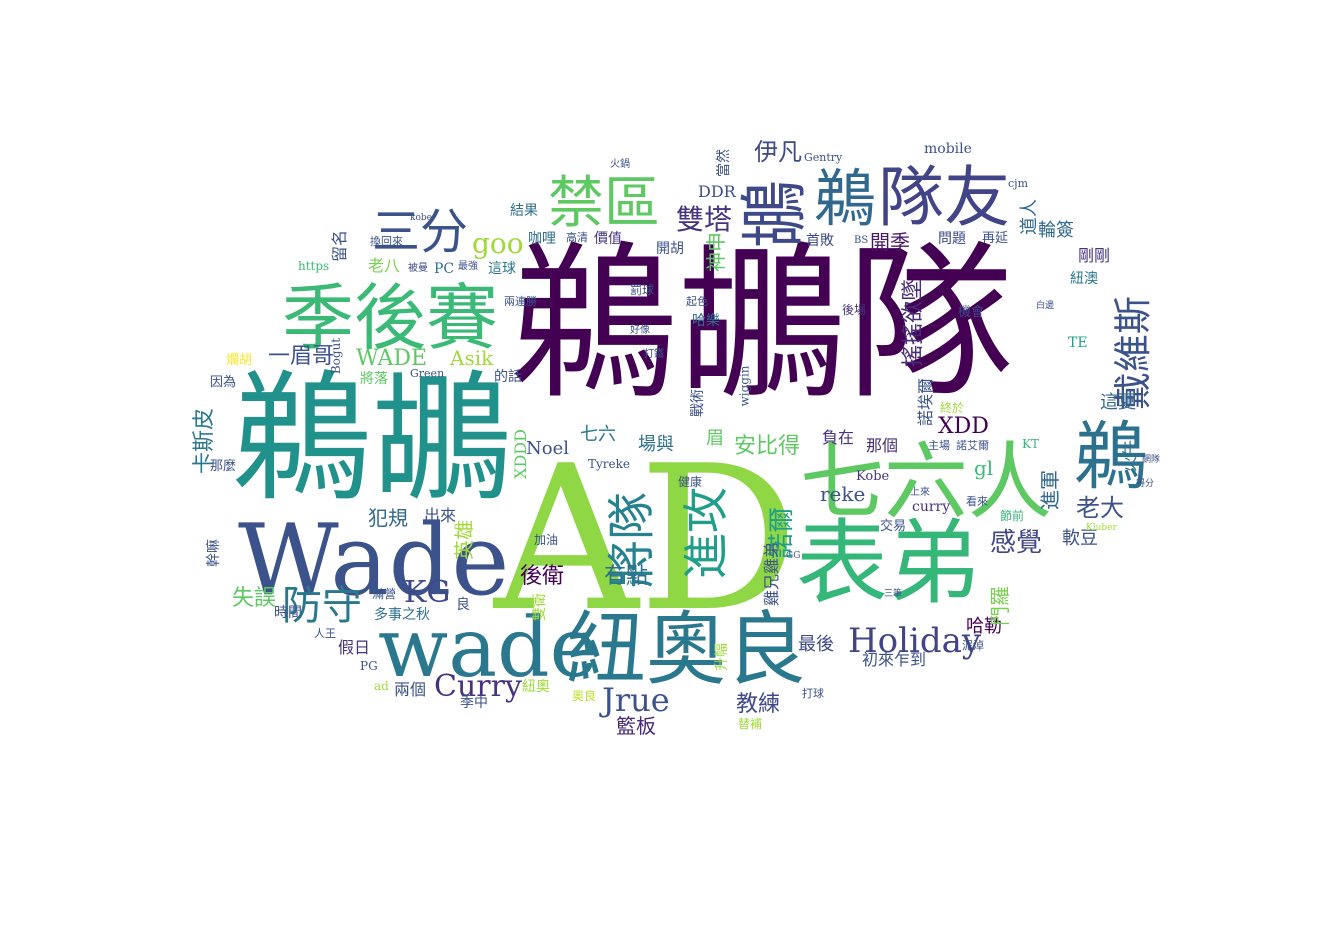  What do you see at coordinates (474, 703) in the screenshot?
I see `word-cloud-term: 季中` at bounding box center [474, 703].